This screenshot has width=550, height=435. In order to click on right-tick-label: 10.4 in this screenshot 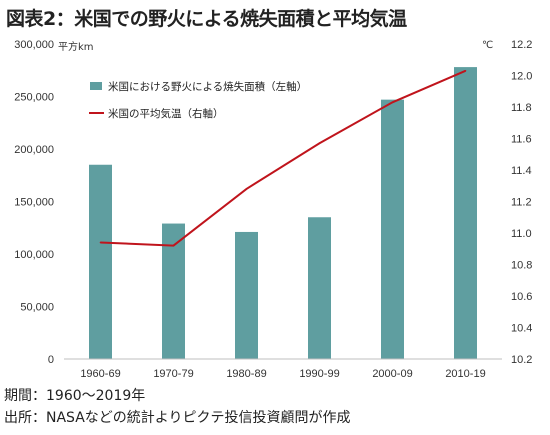, I will do `click(521, 329)`.